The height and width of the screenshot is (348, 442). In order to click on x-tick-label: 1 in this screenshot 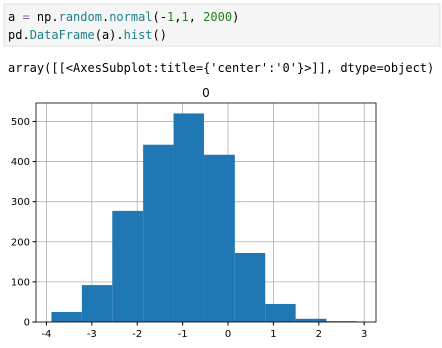, I will do `click(273, 334)`.